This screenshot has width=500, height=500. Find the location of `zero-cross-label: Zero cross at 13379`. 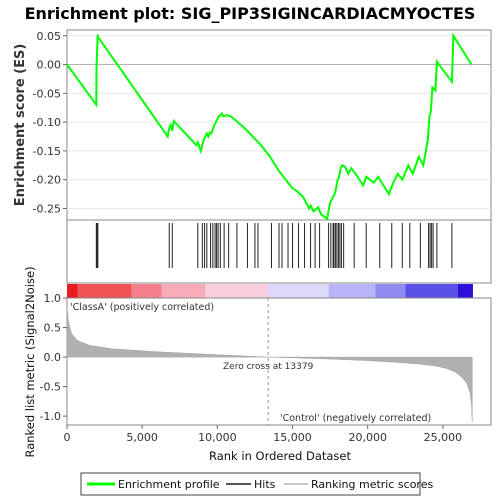

zero-cross-label: Zero cross at 13379 is located at coordinates (268, 367).